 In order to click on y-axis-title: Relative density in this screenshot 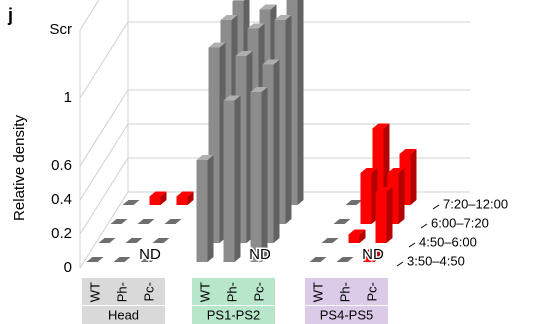, I will do `click(19, 168)`.